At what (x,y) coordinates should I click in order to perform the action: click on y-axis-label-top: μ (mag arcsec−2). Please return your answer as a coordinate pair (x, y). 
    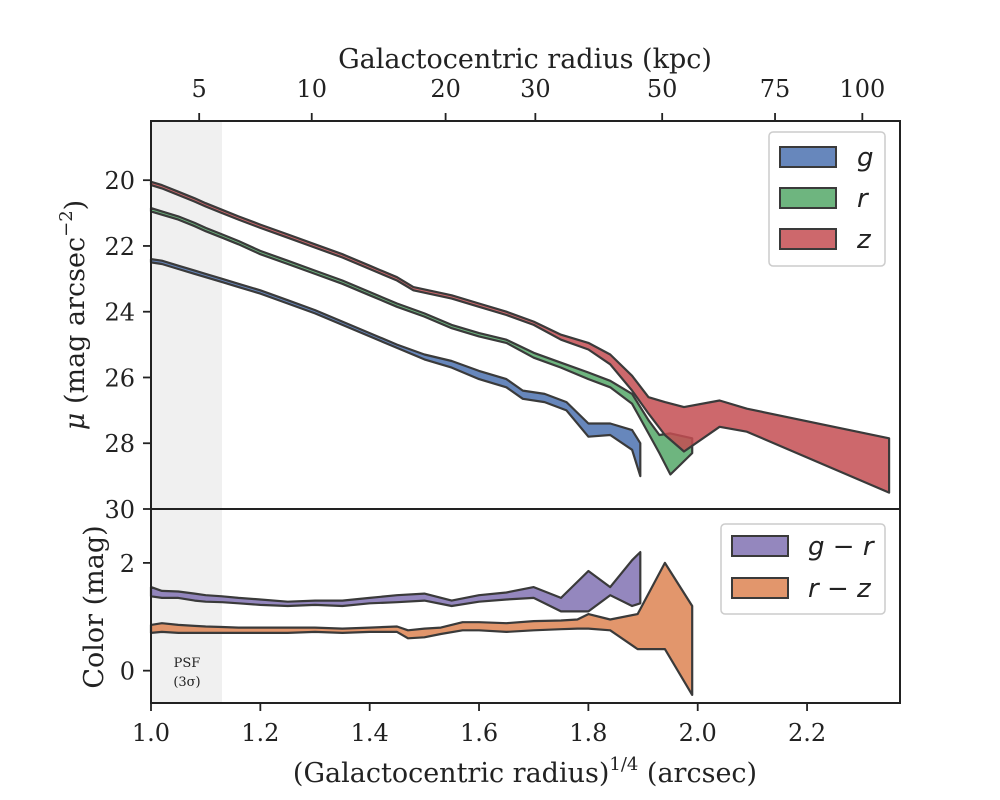
    Looking at the image, I should click on (73, 315).